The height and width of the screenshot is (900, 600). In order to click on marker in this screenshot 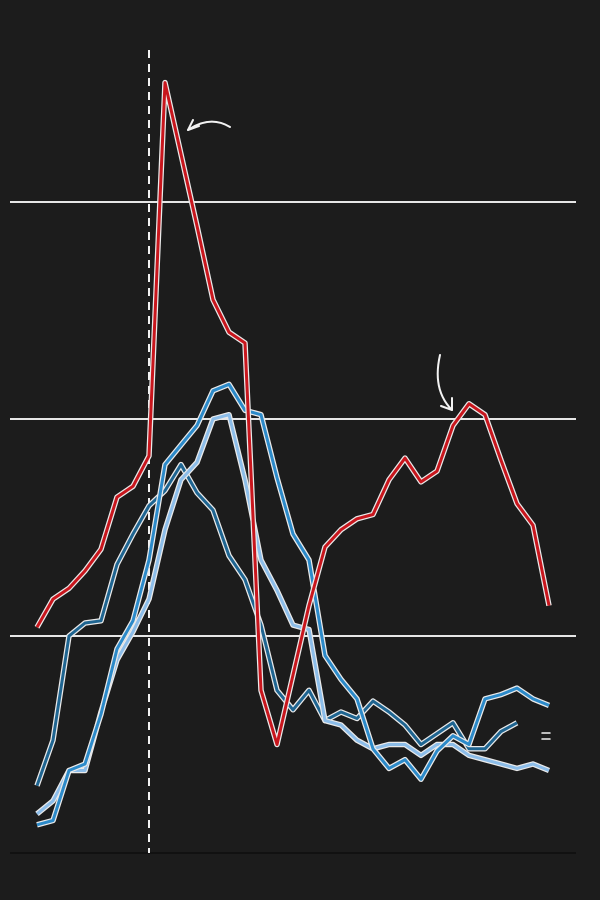, I will do `click(546, 736)`.